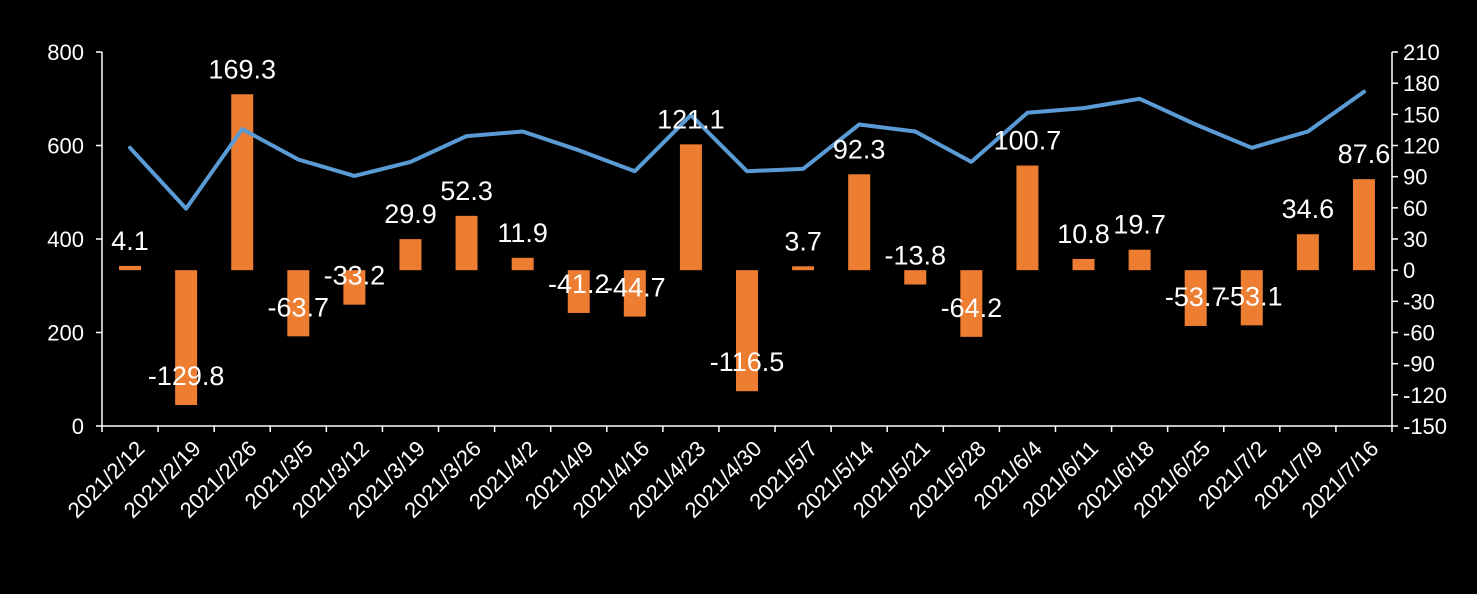 The image size is (1477, 594). What do you see at coordinates (65, 146) in the screenshot?
I see `y-left-tick-label: 600` at bounding box center [65, 146].